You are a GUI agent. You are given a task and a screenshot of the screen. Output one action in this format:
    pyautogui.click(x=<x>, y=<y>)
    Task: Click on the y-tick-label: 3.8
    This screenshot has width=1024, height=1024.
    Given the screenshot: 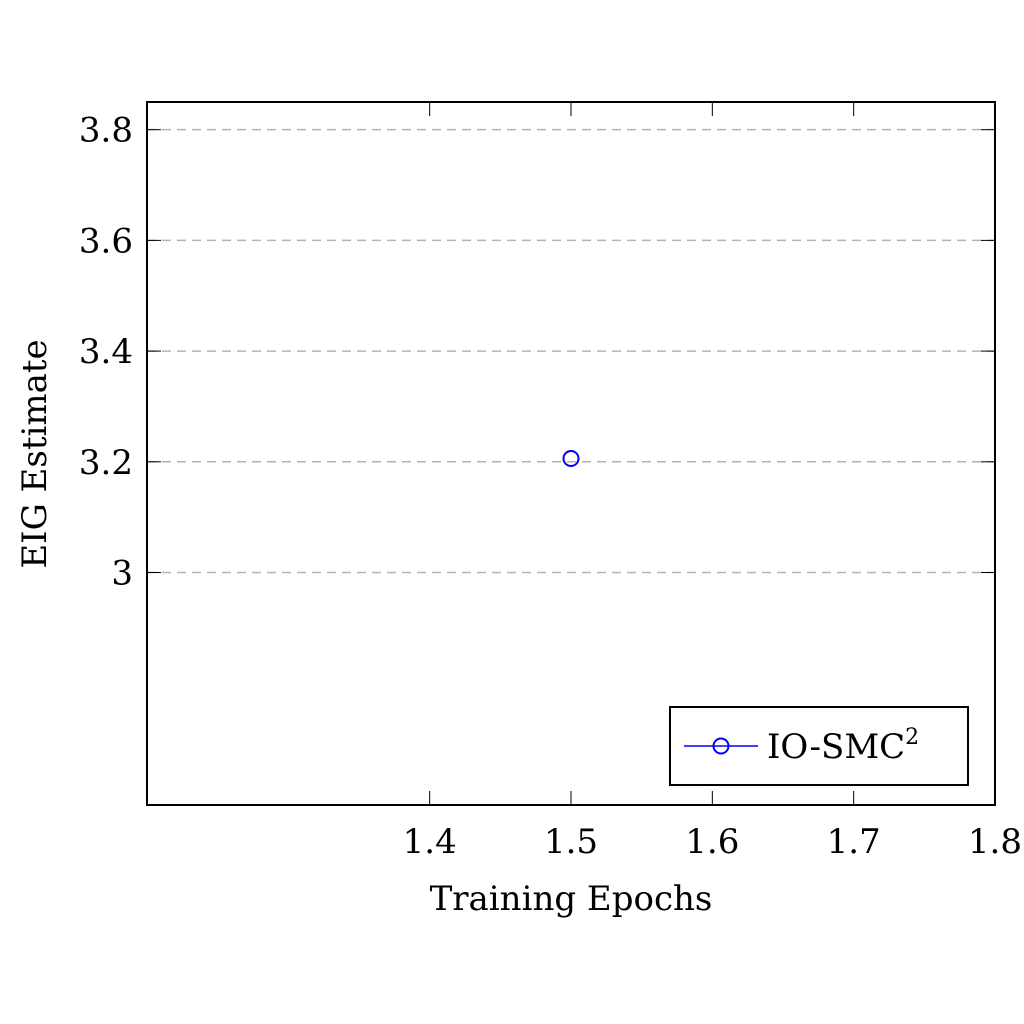 What is the action you would take?
    pyautogui.click(x=106, y=131)
    